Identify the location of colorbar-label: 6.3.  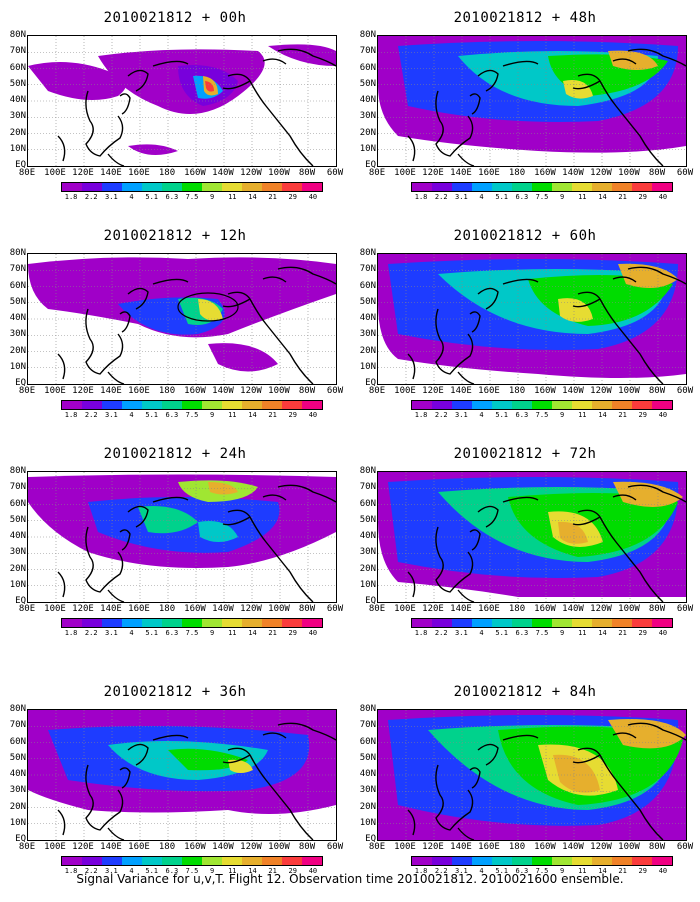
(522, 871).